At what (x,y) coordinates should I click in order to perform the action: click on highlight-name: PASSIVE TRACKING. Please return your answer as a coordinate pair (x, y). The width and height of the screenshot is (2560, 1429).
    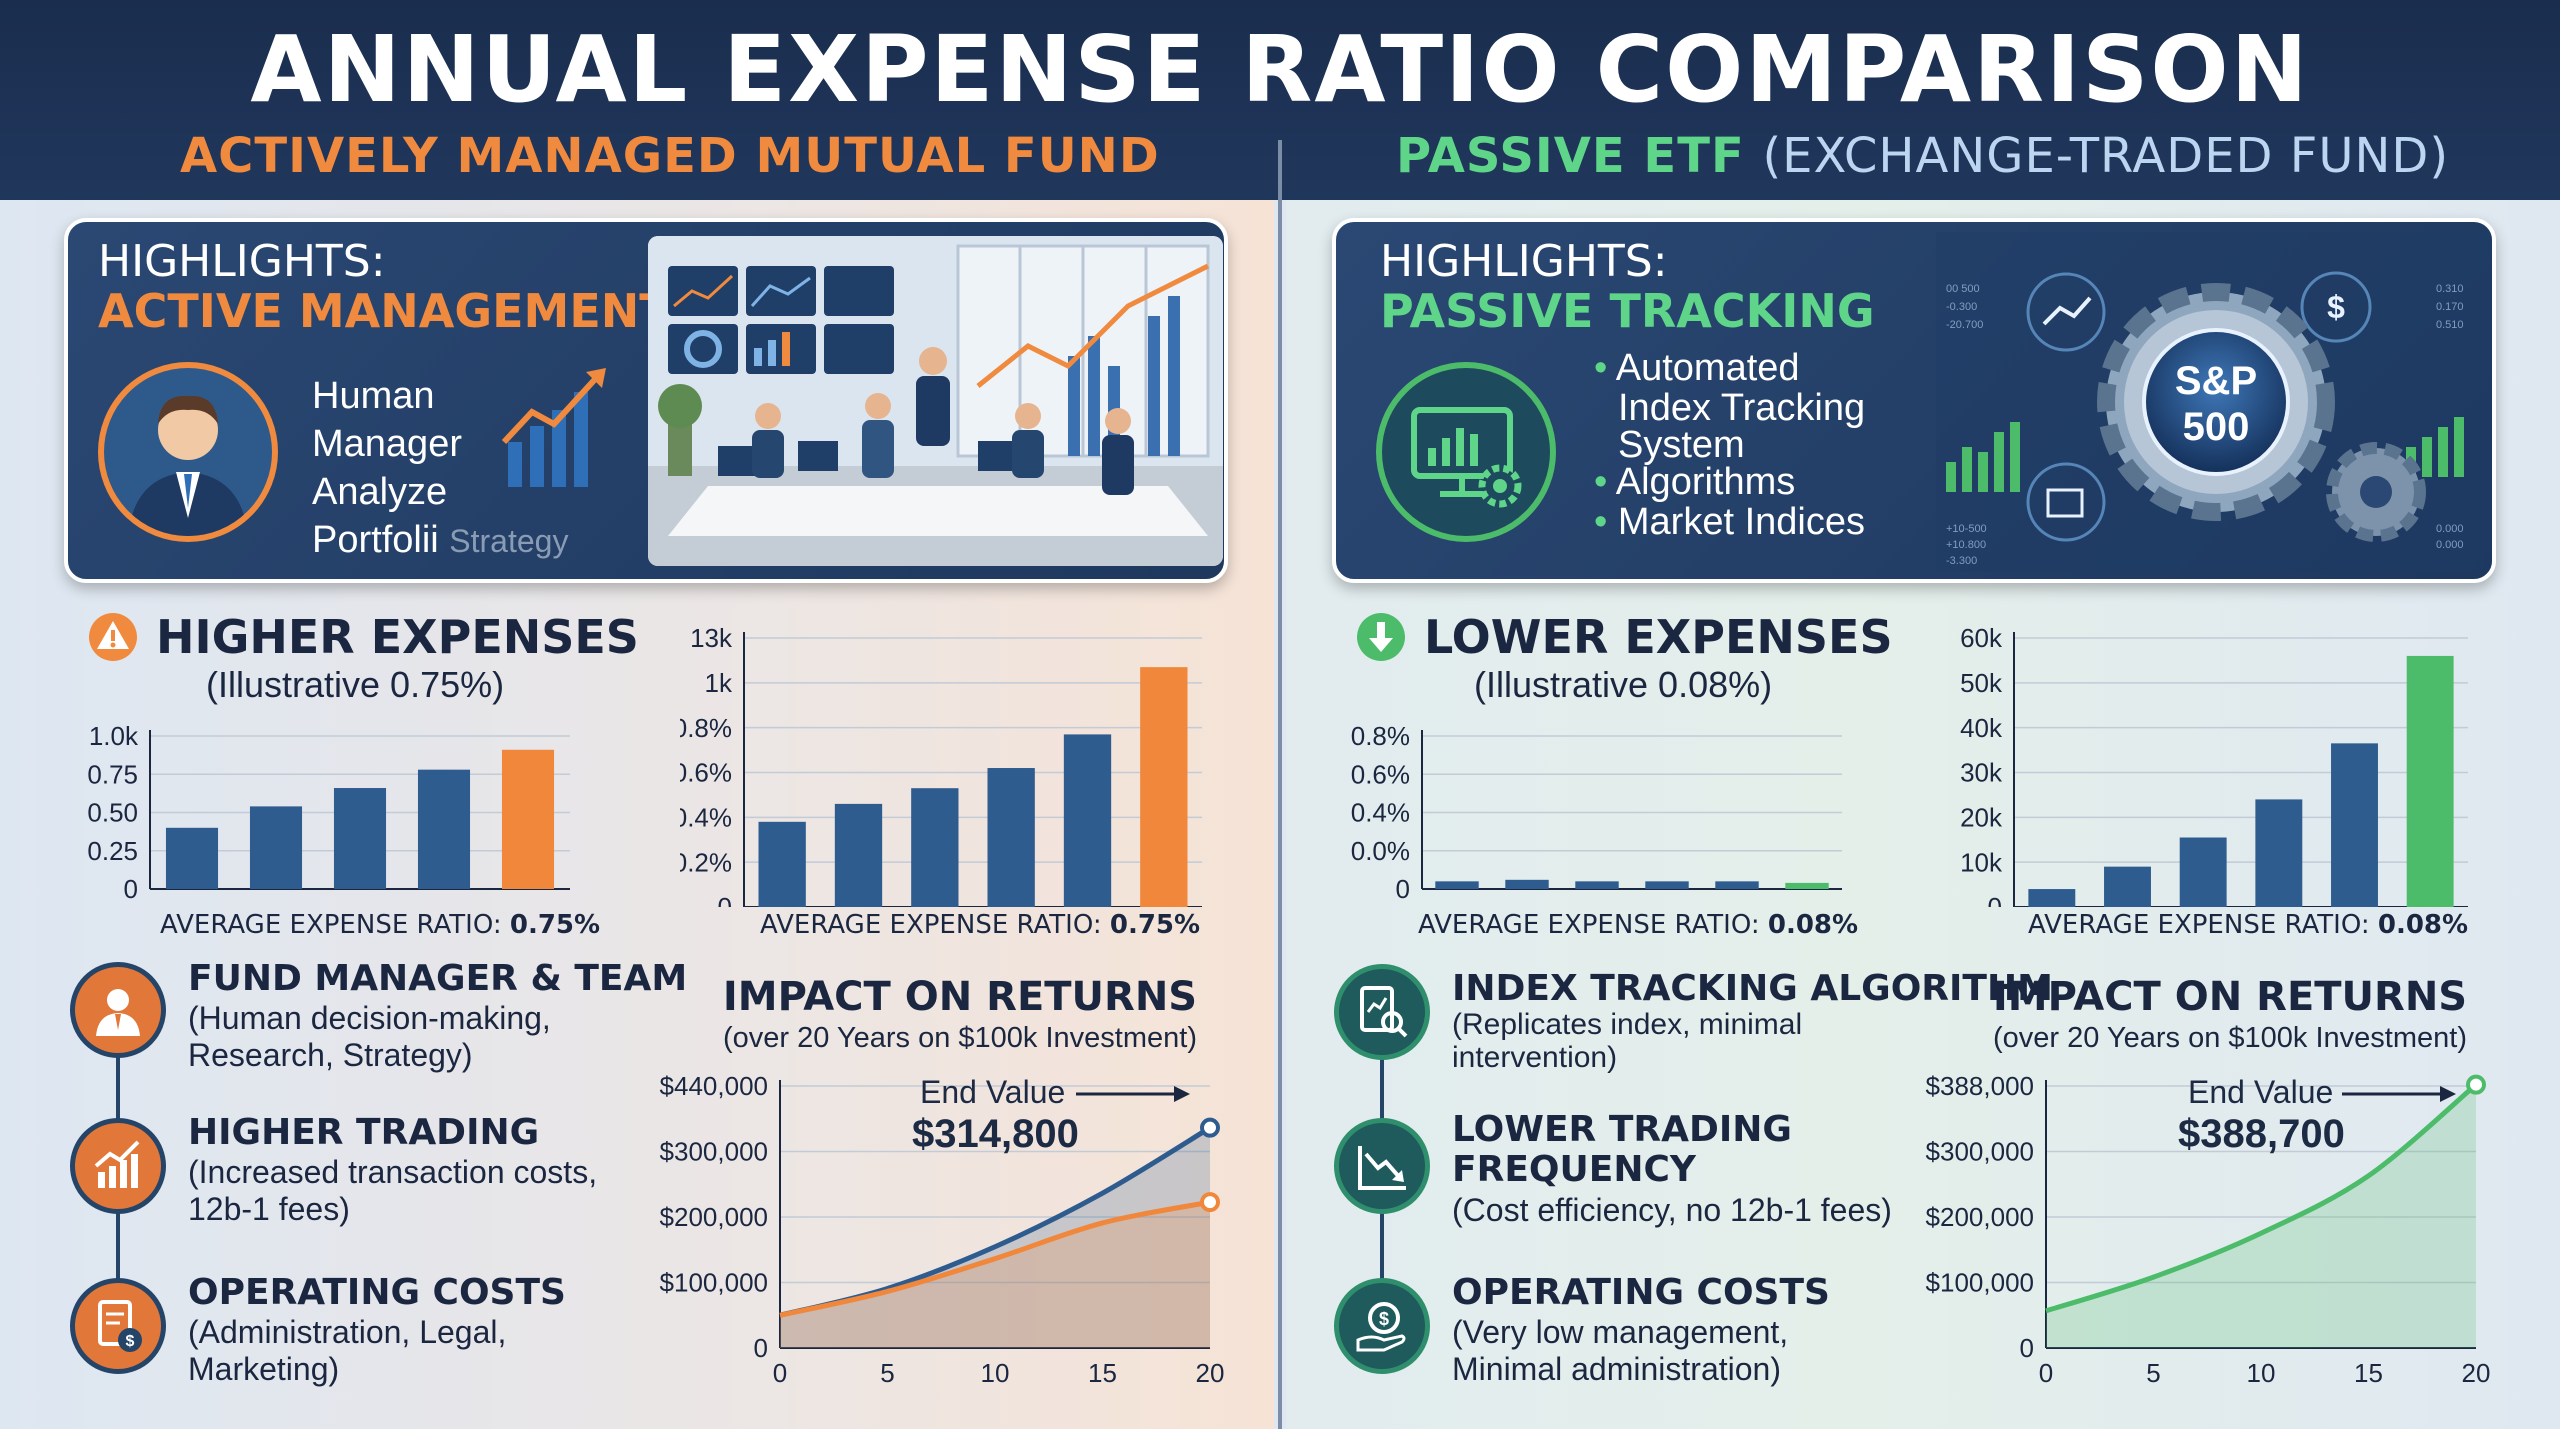
    Looking at the image, I should click on (1627, 311).